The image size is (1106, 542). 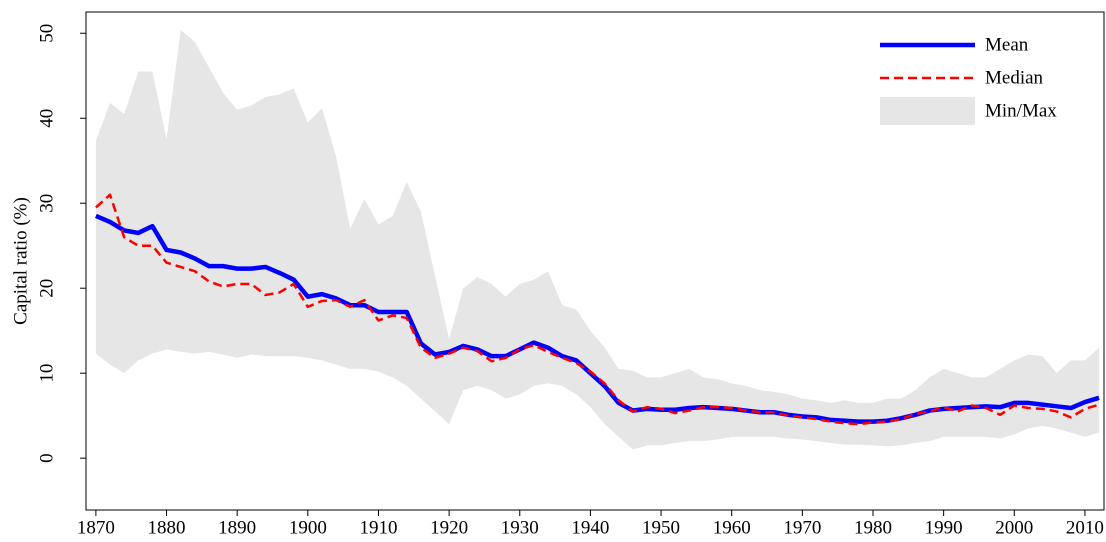 I want to click on y-tick-label: 10, so click(x=46, y=373).